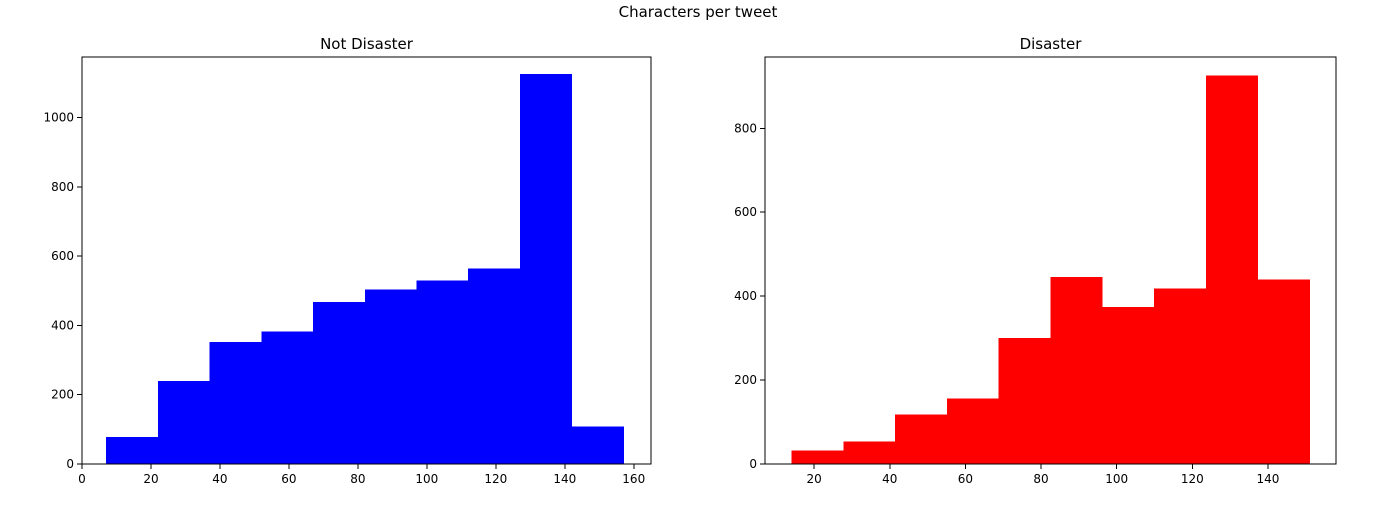 This screenshot has height=513, width=1396. I want to click on y-tick-label: 1000, so click(58, 118).